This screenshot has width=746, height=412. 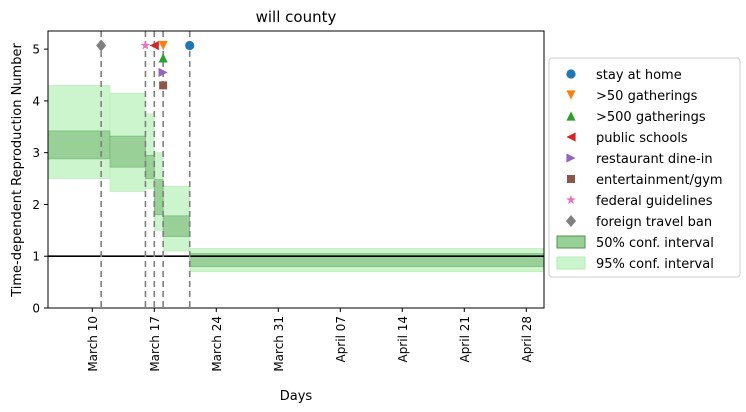 What do you see at coordinates (647, 96) in the screenshot?
I see `legend-label-1: >50 gatherings` at bounding box center [647, 96].